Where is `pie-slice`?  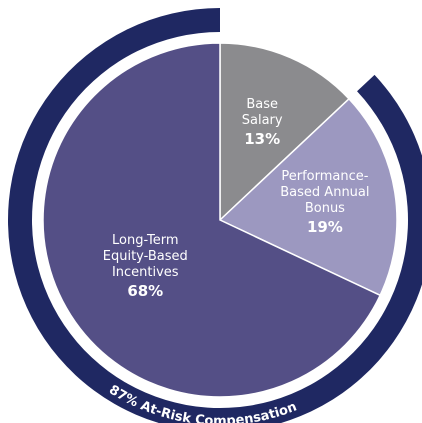
pie-slice is located at coordinates (285, 132).